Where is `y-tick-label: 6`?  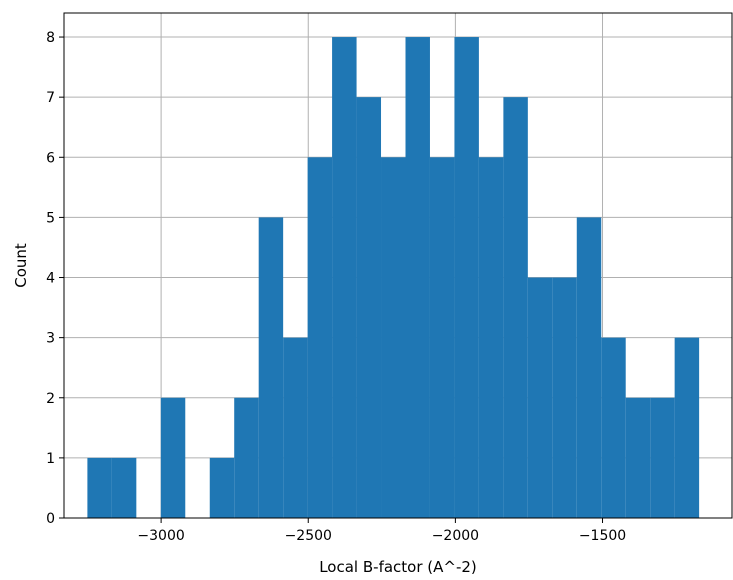
y-tick-label: 6 is located at coordinates (50, 158).